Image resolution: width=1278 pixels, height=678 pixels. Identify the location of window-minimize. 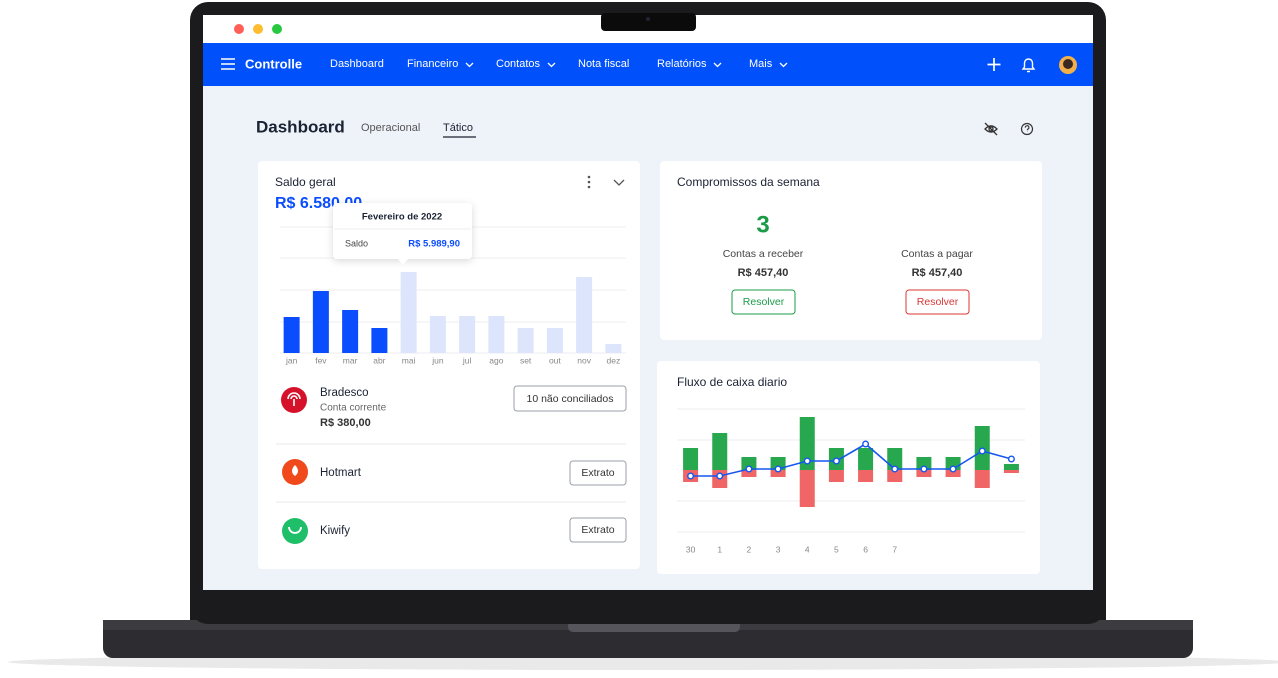
(258, 29).